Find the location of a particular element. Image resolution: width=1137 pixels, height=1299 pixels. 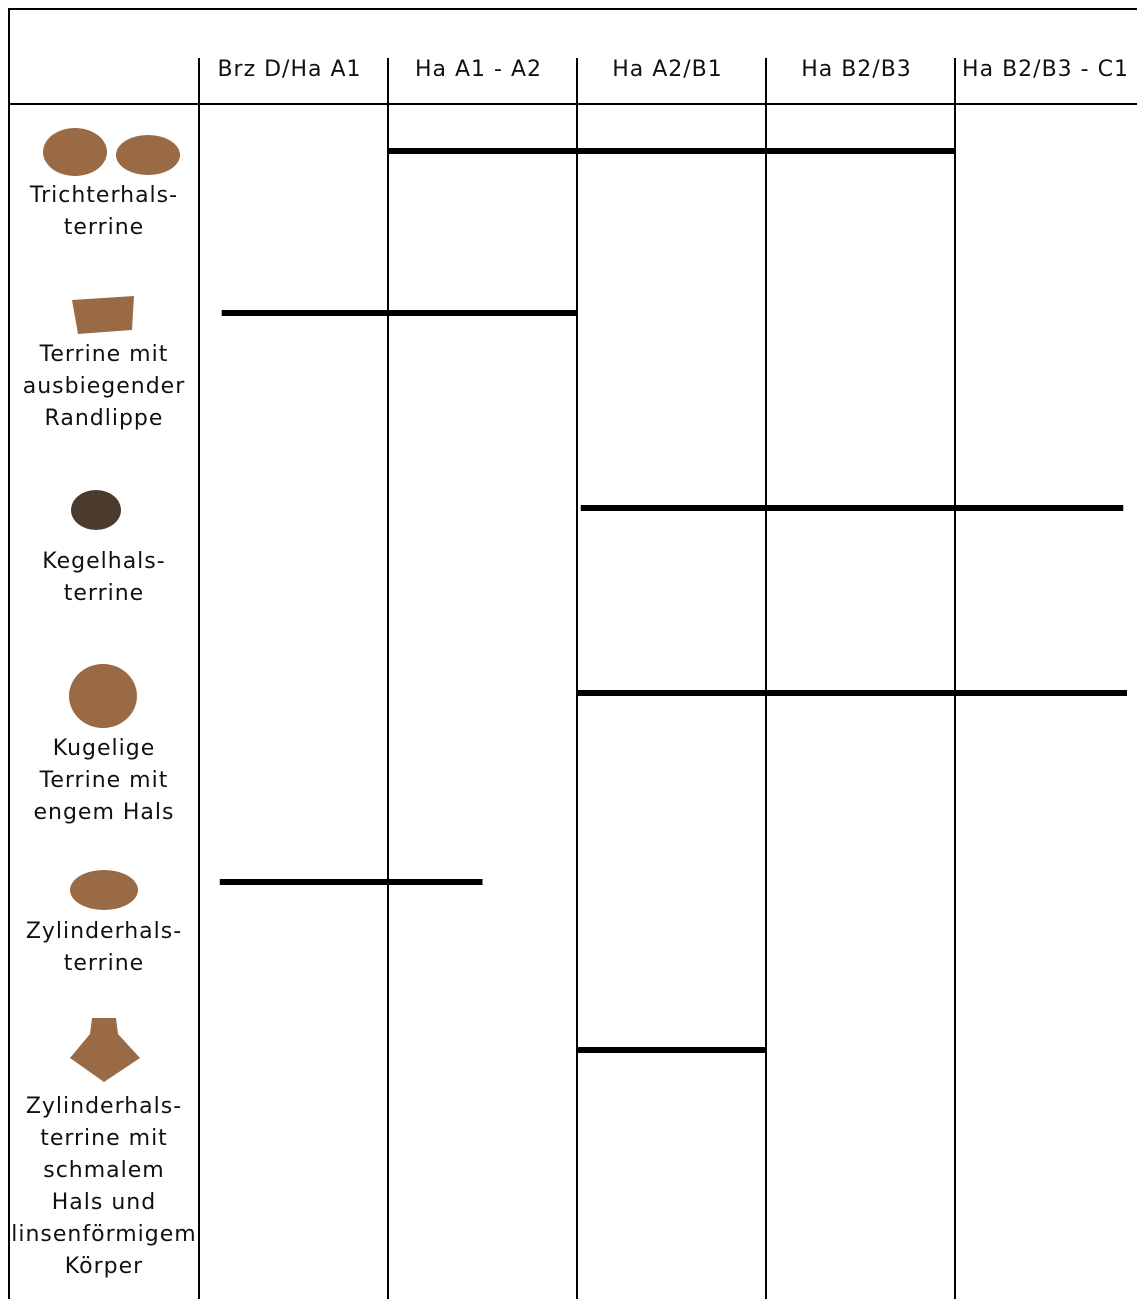

column-header: Brz D/Ha A1 is located at coordinates (289, 69).